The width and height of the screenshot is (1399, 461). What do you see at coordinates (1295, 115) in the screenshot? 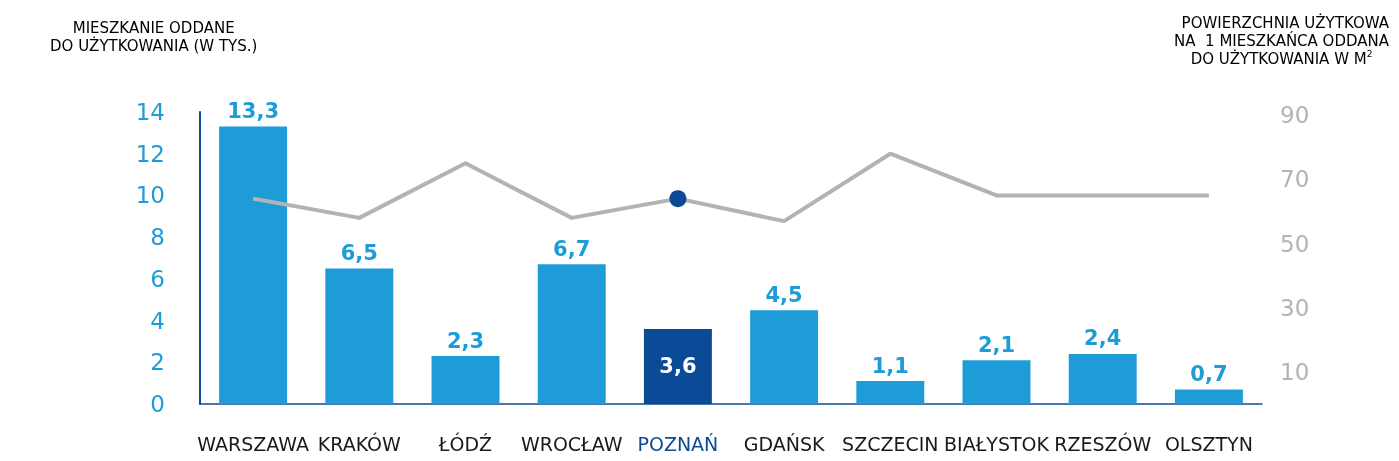
I see `y2-tick-label: 90` at bounding box center [1295, 115].